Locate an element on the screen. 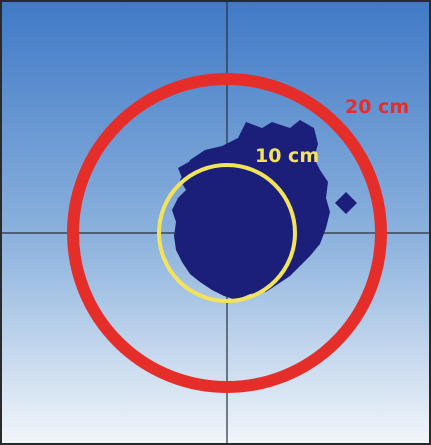  inner-ring-10cm is located at coordinates (227, 233).